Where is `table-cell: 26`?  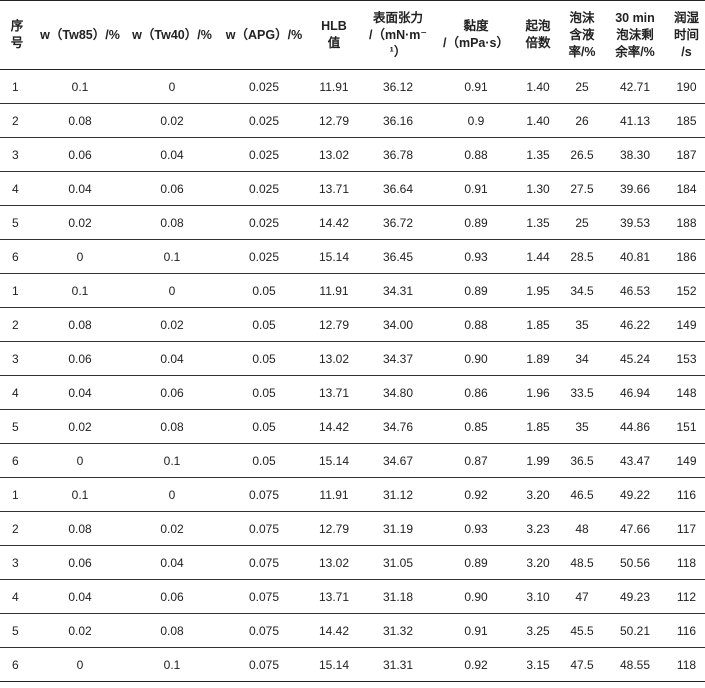 table-cell: 26 is located at coordinates (582, 120).